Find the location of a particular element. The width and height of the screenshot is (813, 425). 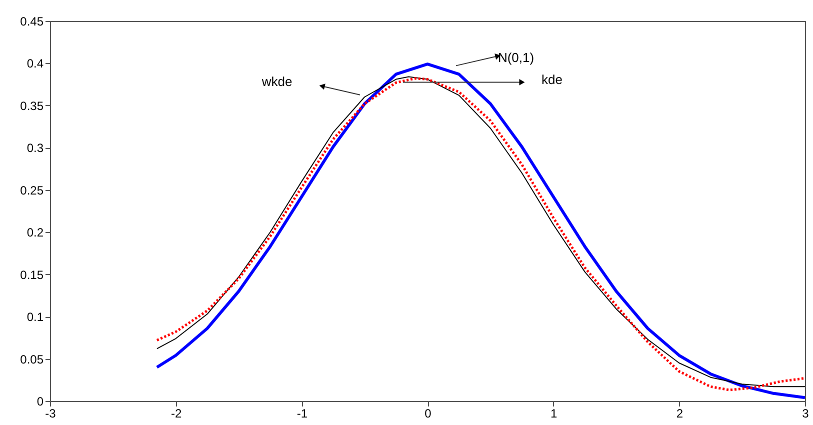

x-tick-label: -2 is located at coordinates (176, 413).